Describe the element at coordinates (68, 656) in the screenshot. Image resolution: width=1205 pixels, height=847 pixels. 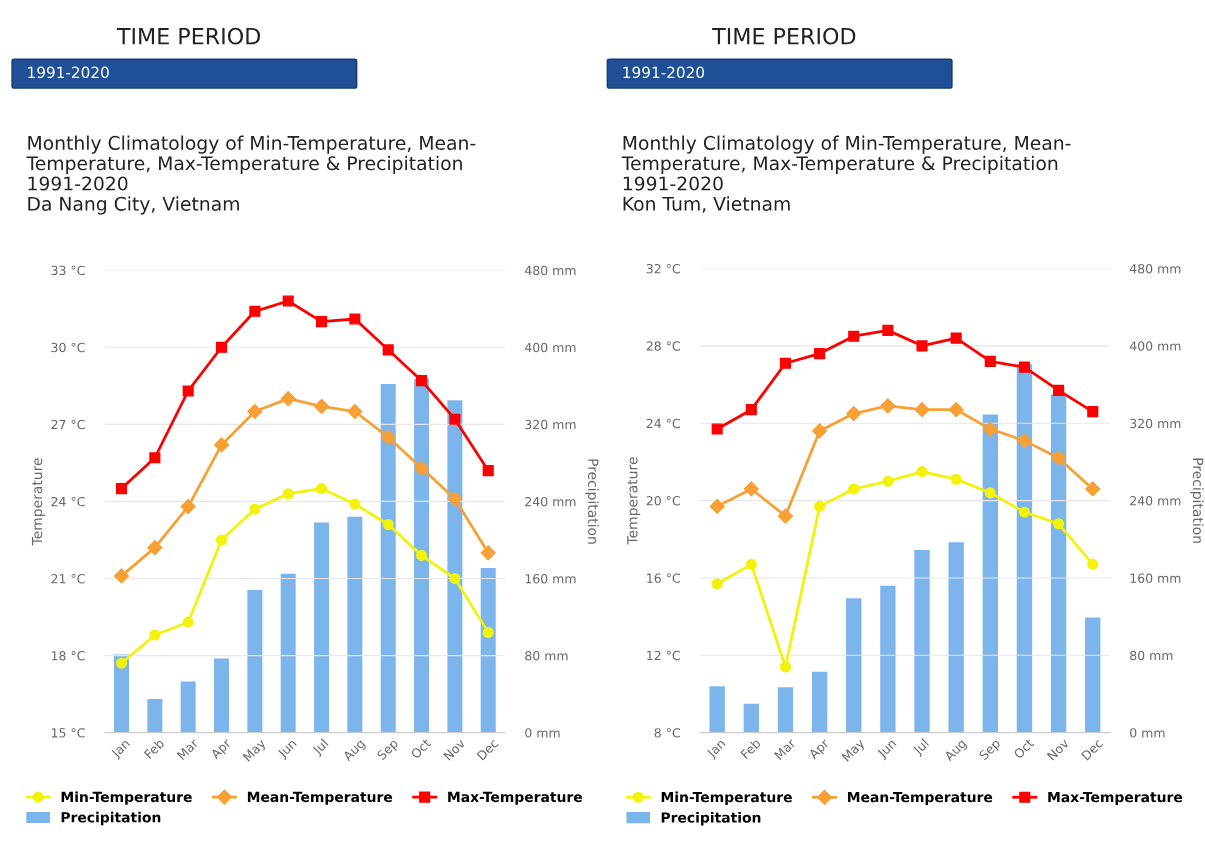
I see `y-tick-label: 18 °C` at that location.